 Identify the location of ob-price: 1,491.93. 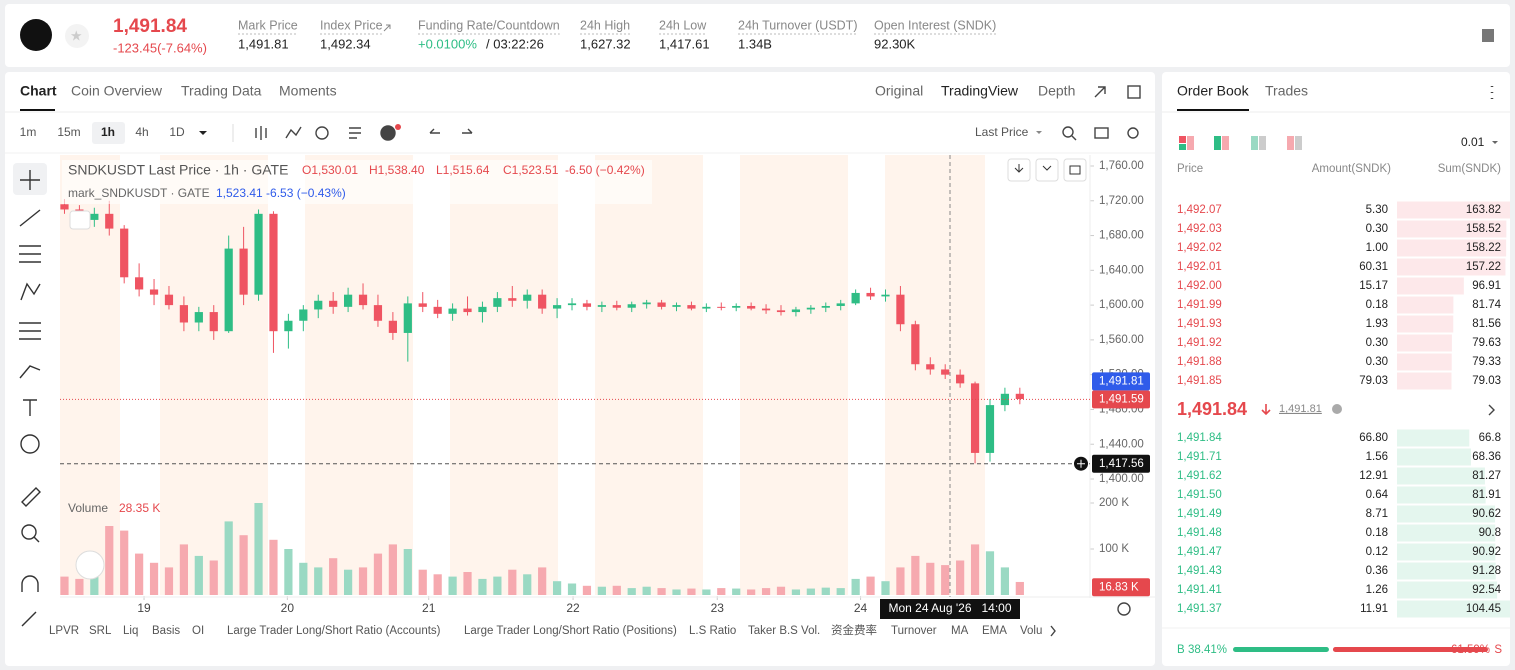
(1199, 324).